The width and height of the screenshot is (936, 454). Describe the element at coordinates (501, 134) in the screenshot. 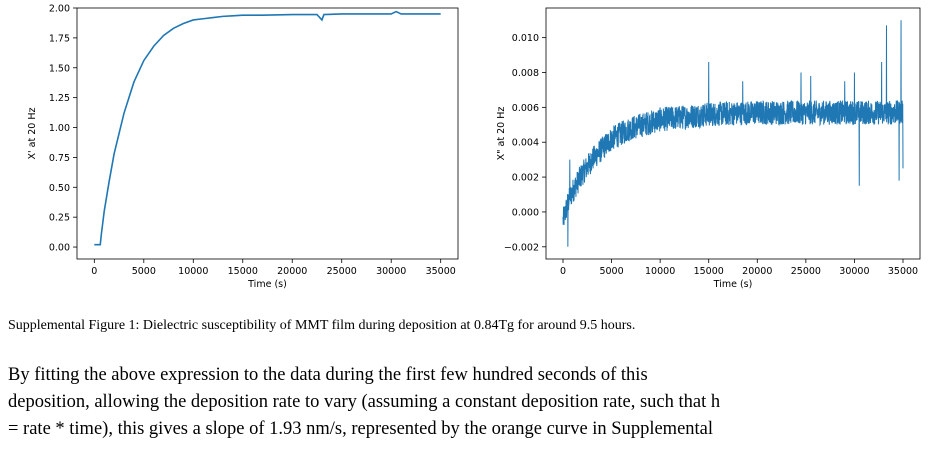

I see `y-axis-label: X" at 20 Hz` at that location.